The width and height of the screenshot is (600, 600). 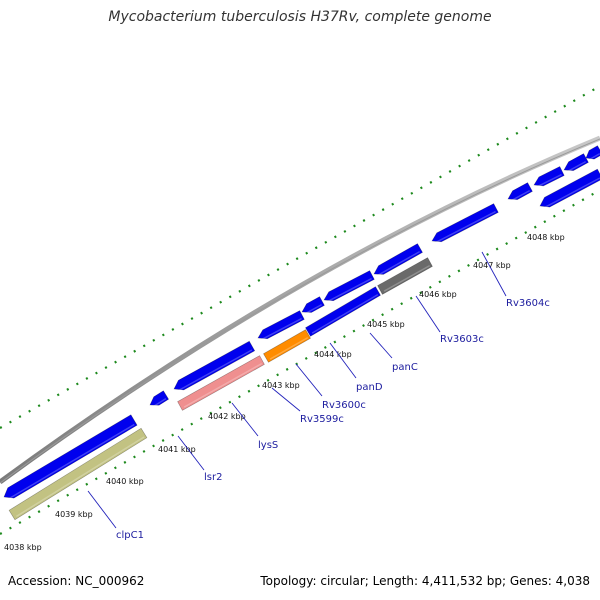 I want to click on scale-label: 4045 kbp, so click(x=386, y=324).